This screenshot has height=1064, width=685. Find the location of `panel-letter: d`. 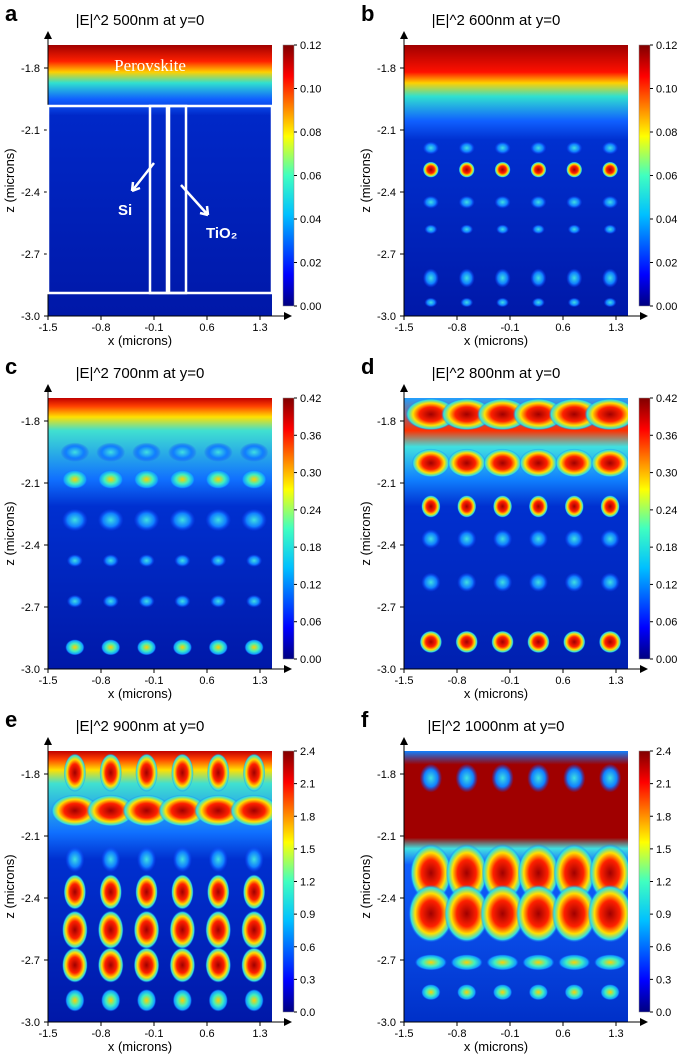

panel-letter: d is located at coordinates (367, 366).